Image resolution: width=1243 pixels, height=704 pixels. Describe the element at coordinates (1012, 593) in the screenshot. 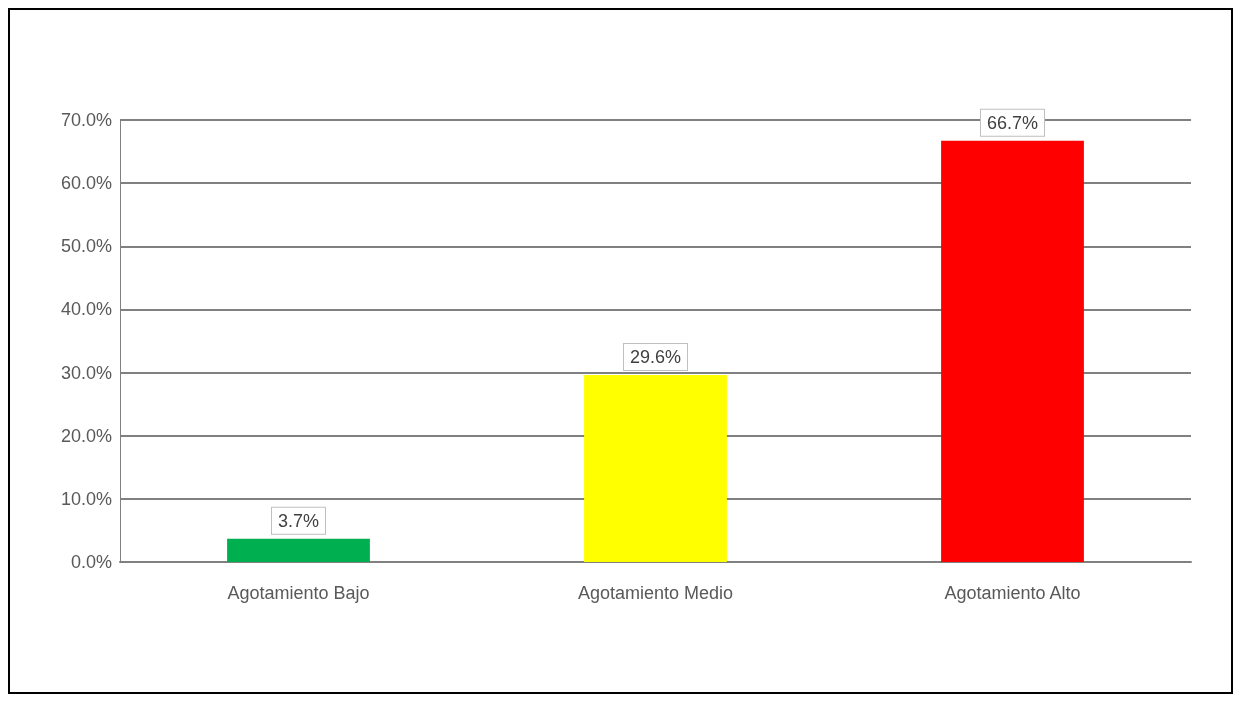

I see `x-tick-label: Agotamiento Alto` at that location.